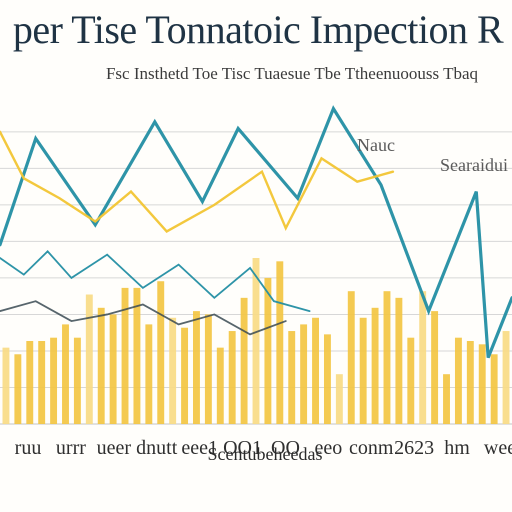 The height and width of the screenshot is (512, 512). Describe the element at coordinates (376, 145) in the screenshot. I see `annotation-1: Nauc` at that location.